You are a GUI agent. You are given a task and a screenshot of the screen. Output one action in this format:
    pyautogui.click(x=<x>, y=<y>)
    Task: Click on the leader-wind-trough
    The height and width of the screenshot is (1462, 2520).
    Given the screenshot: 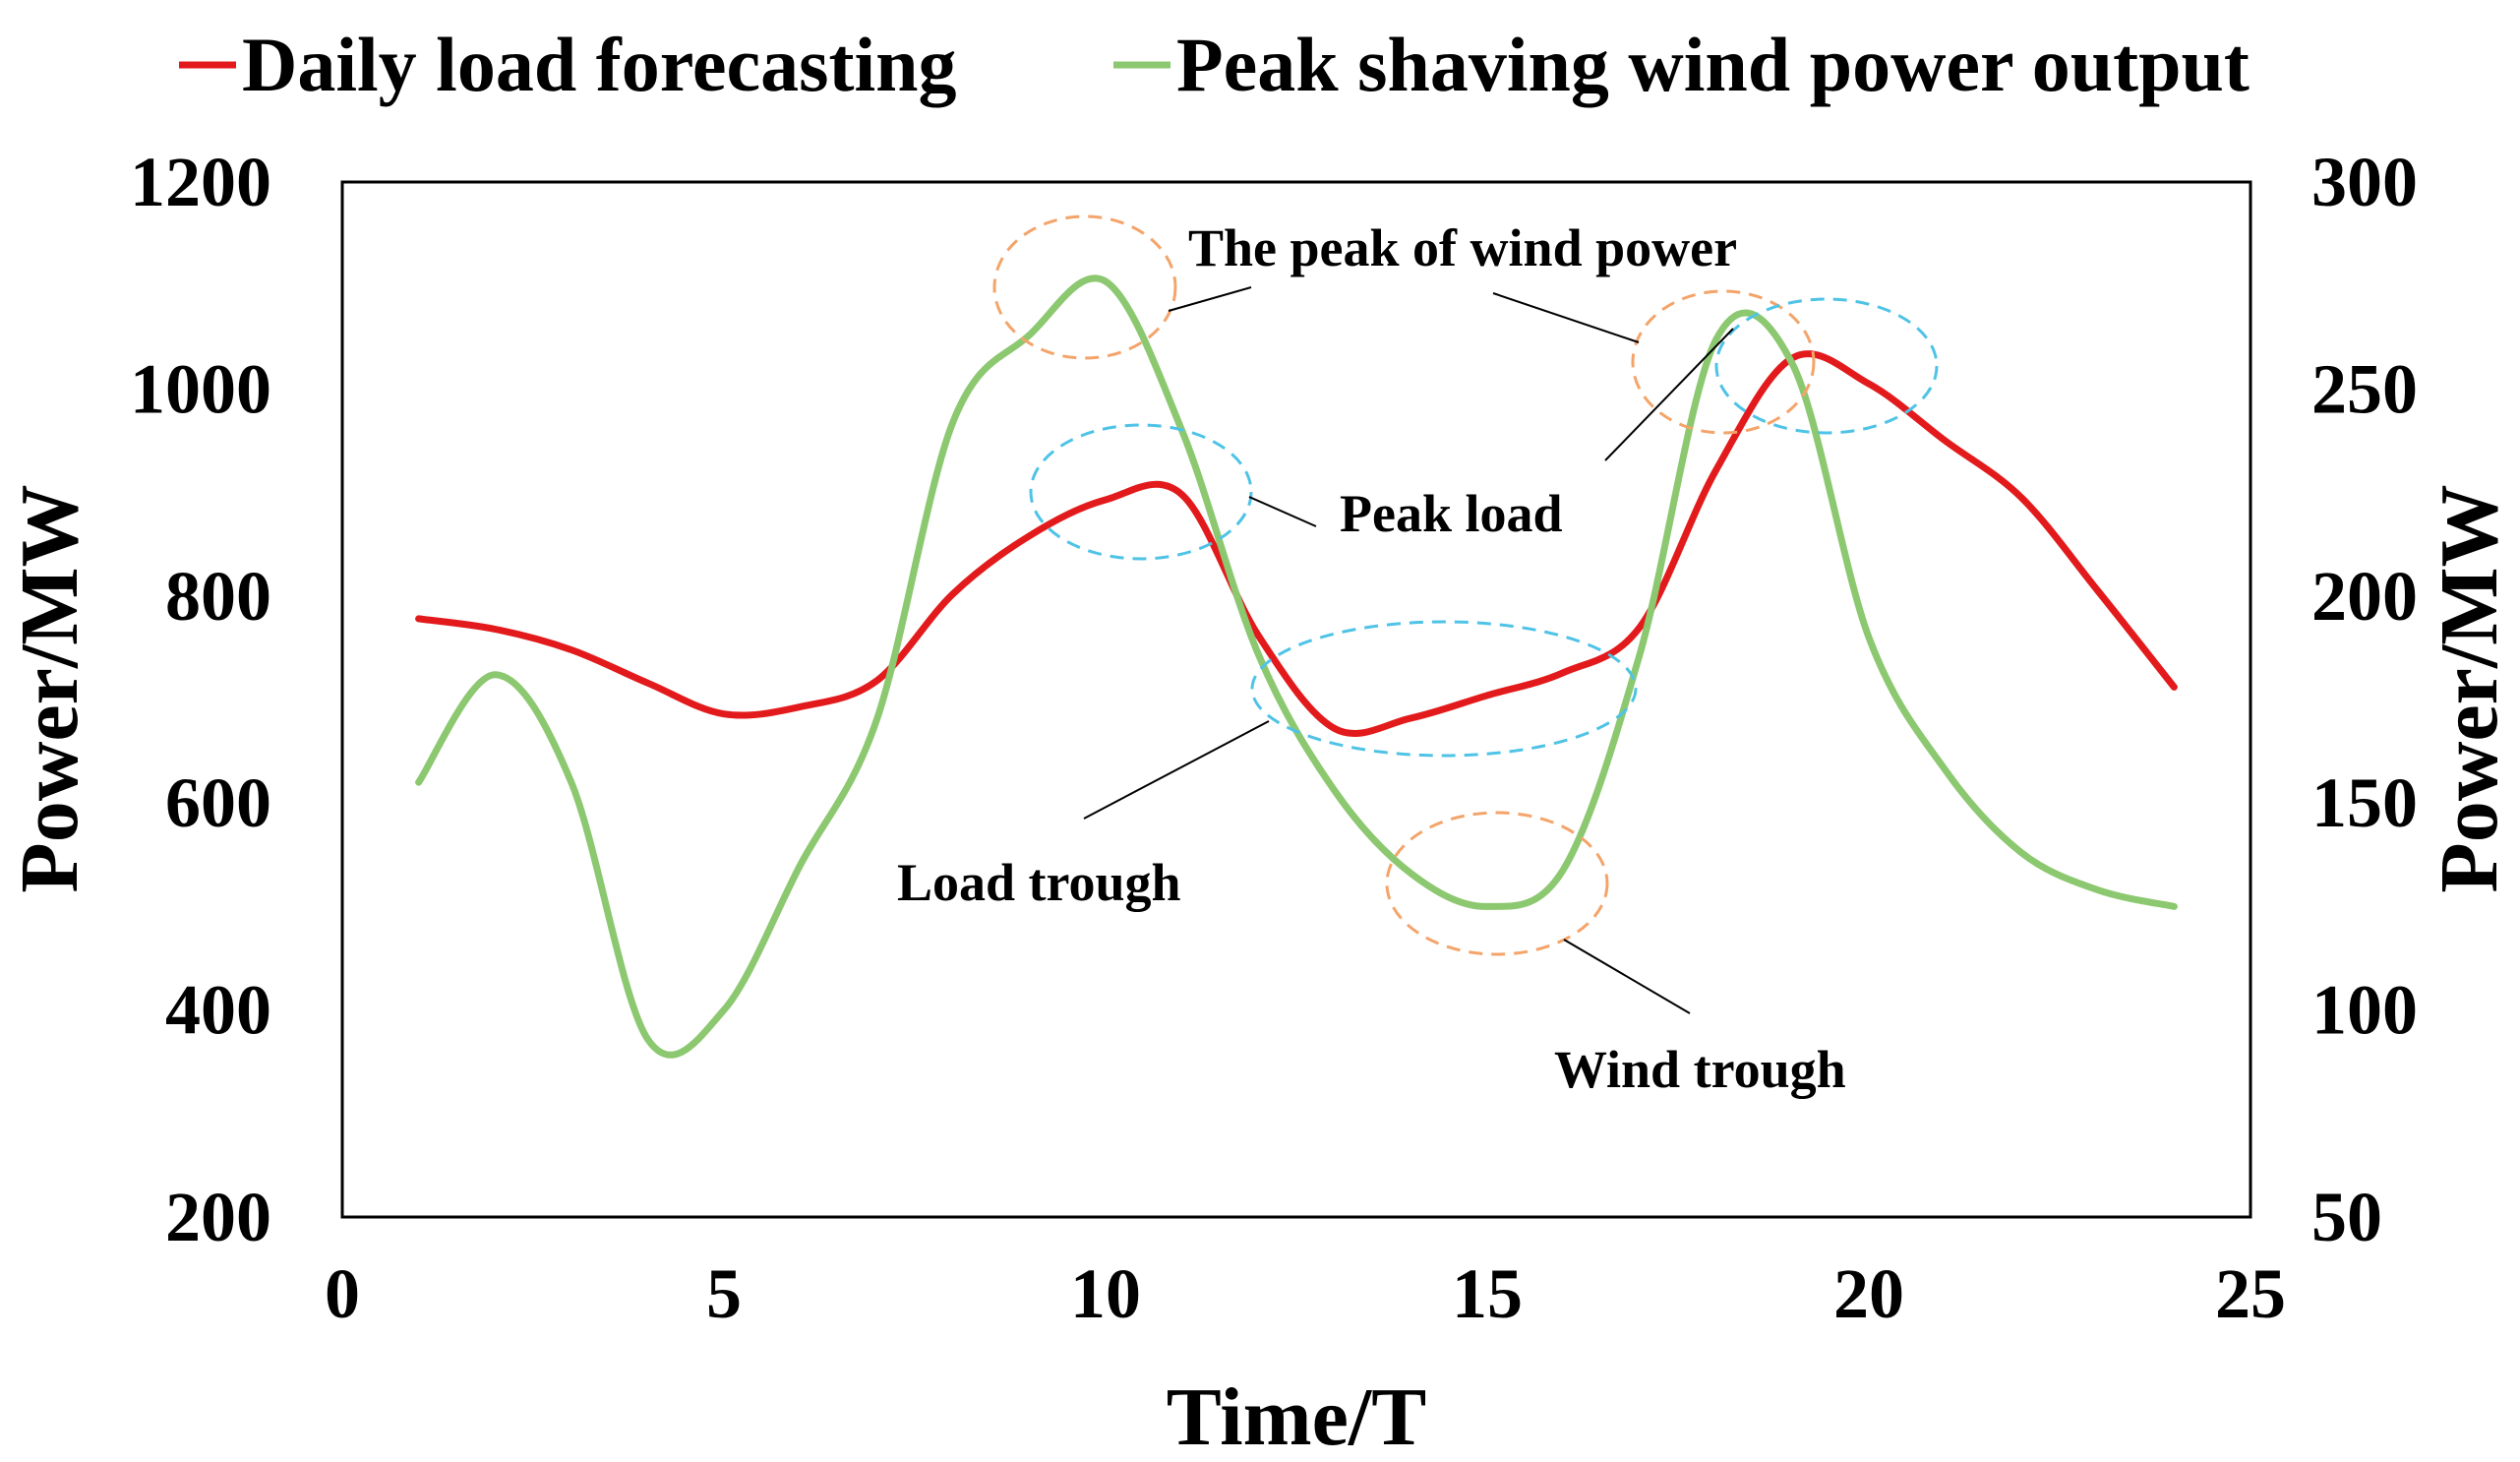 What is the action you would take?
    pyautogui.click(x=1627, y=976)
    